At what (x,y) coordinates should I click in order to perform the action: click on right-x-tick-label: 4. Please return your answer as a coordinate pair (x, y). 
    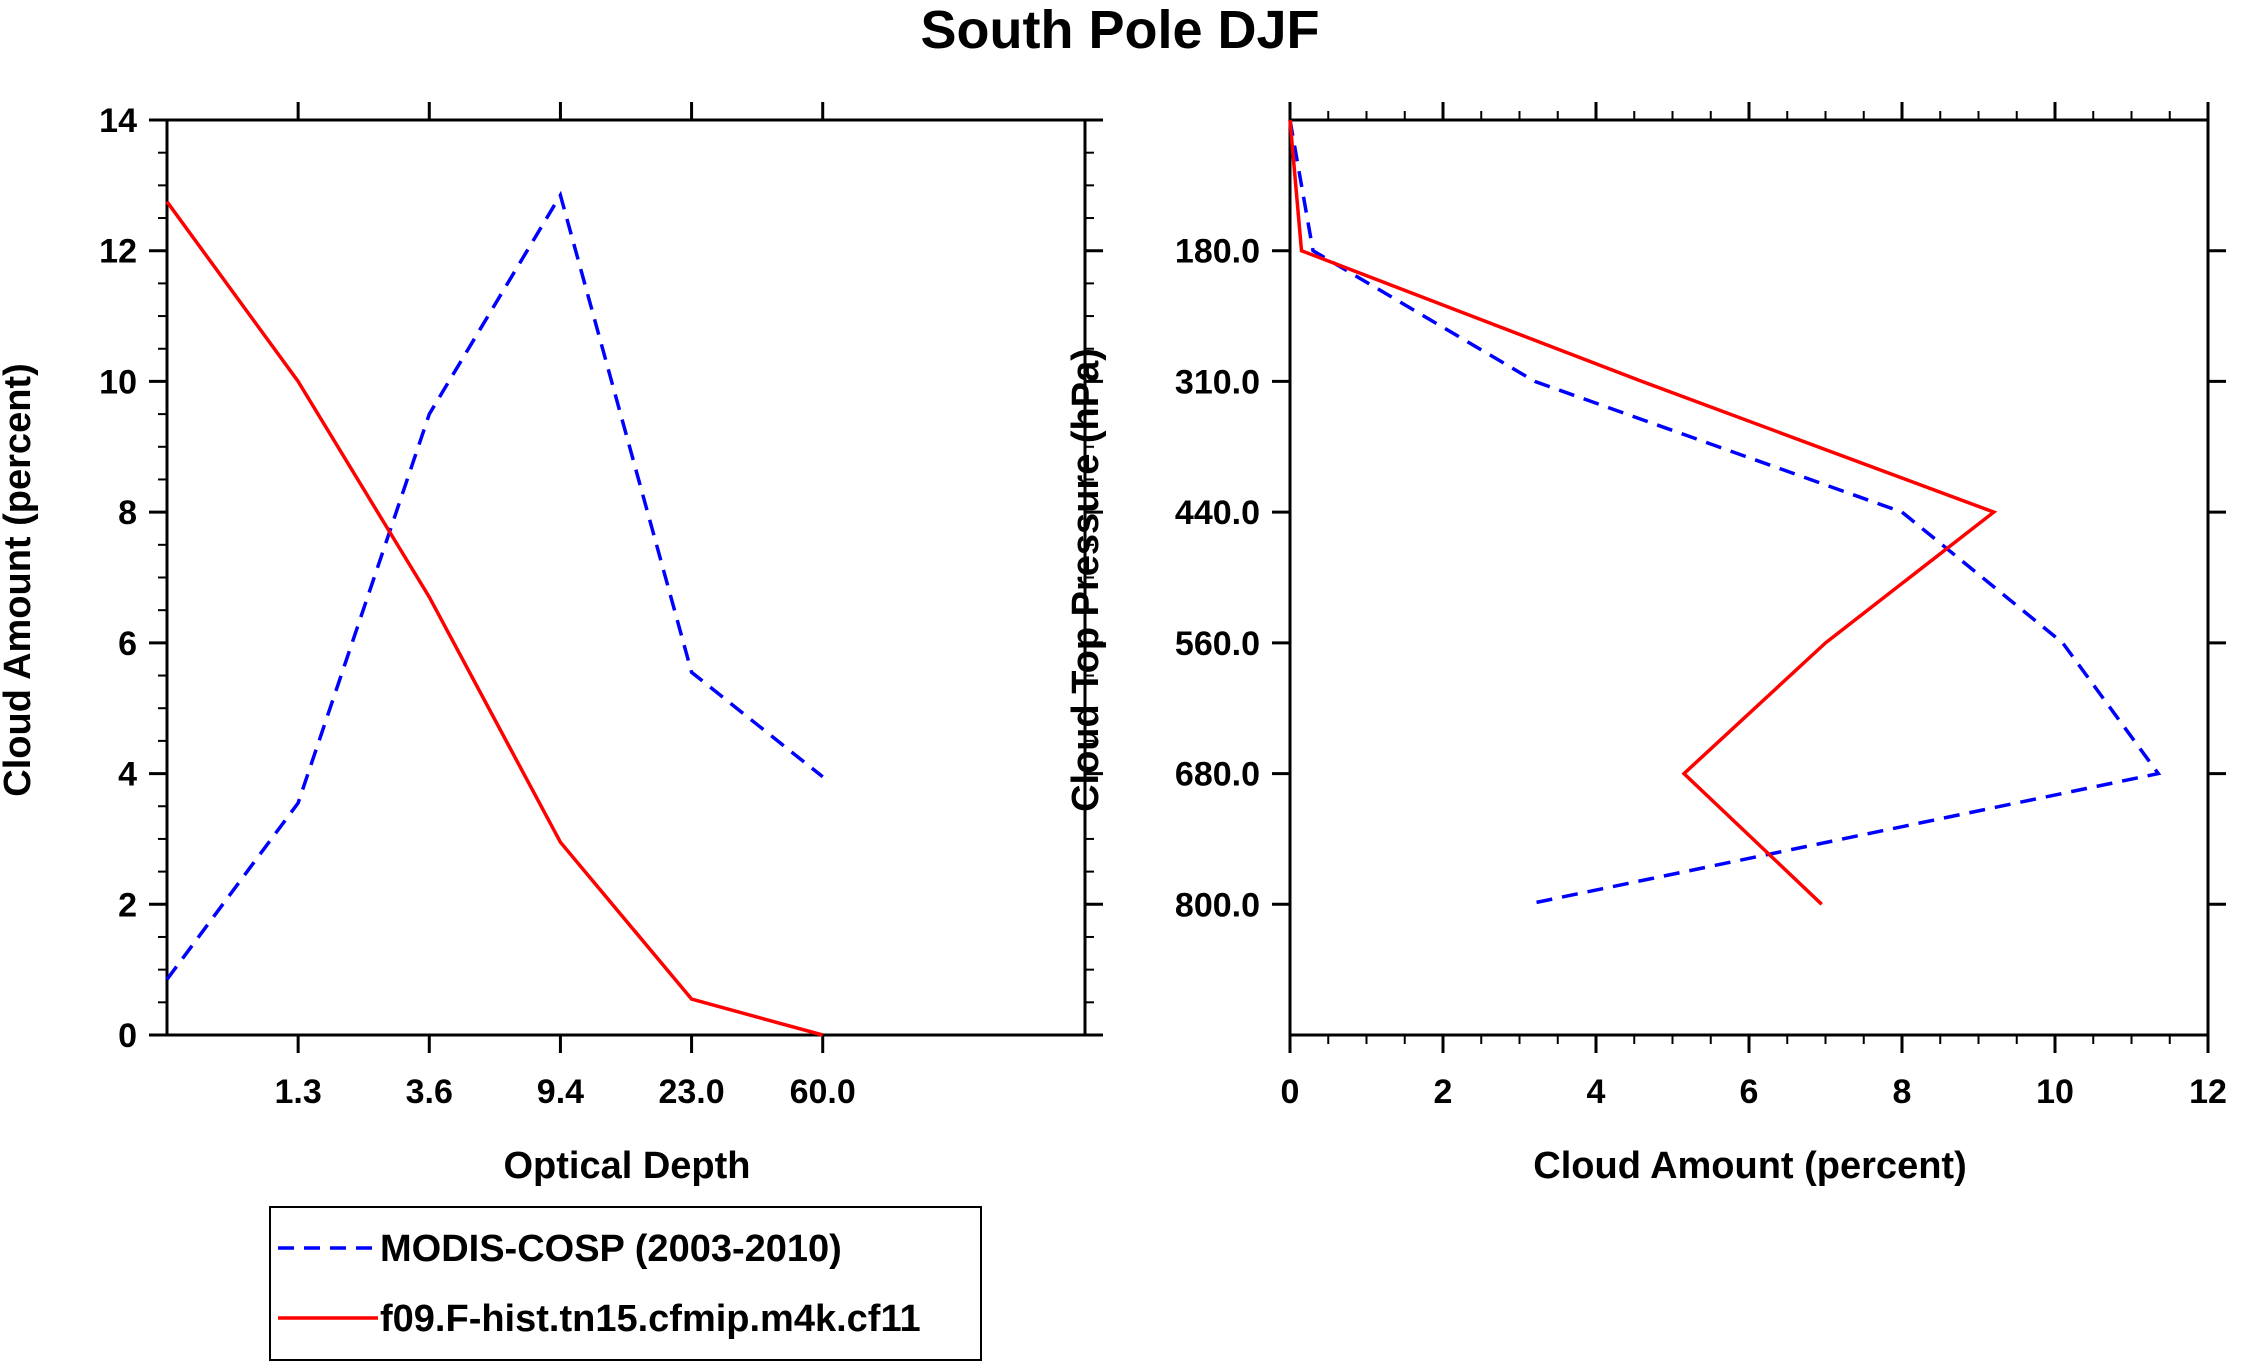
    Looking at the image, I should click on (1596, 1092).